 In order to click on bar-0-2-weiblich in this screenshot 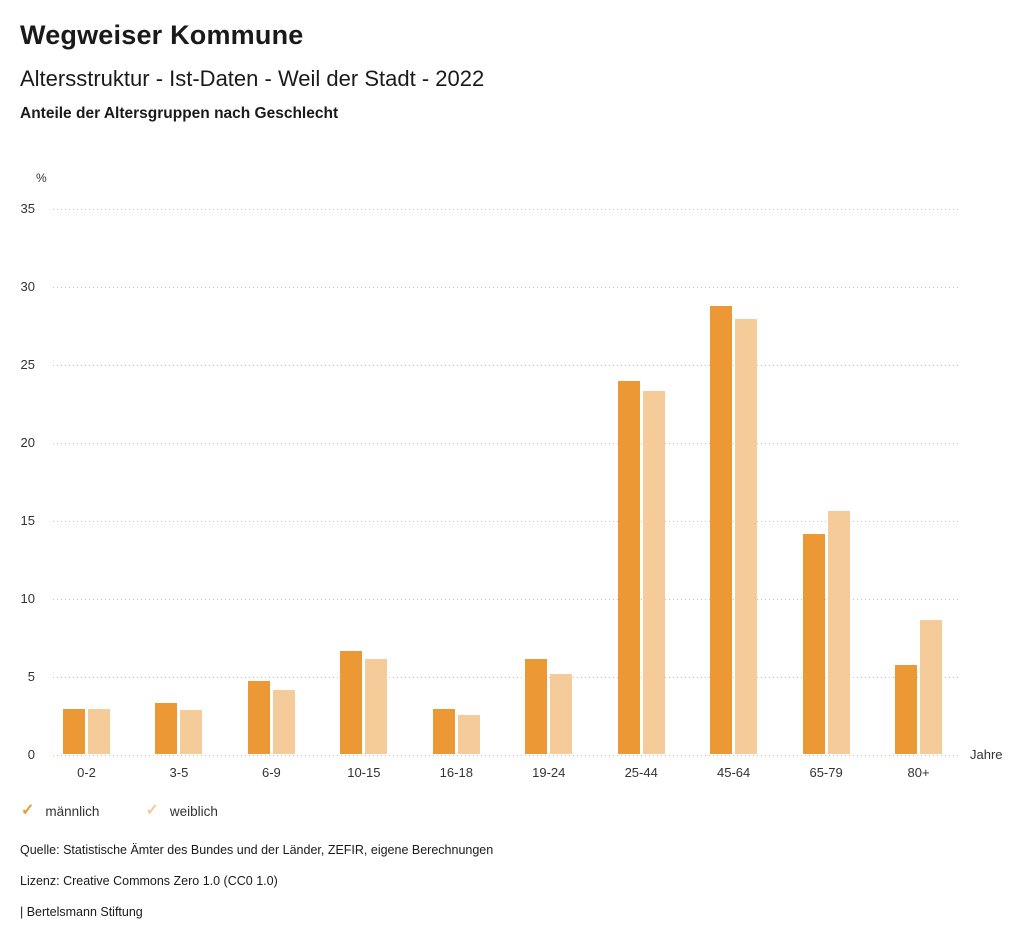, I will do `click(99, 731)`.